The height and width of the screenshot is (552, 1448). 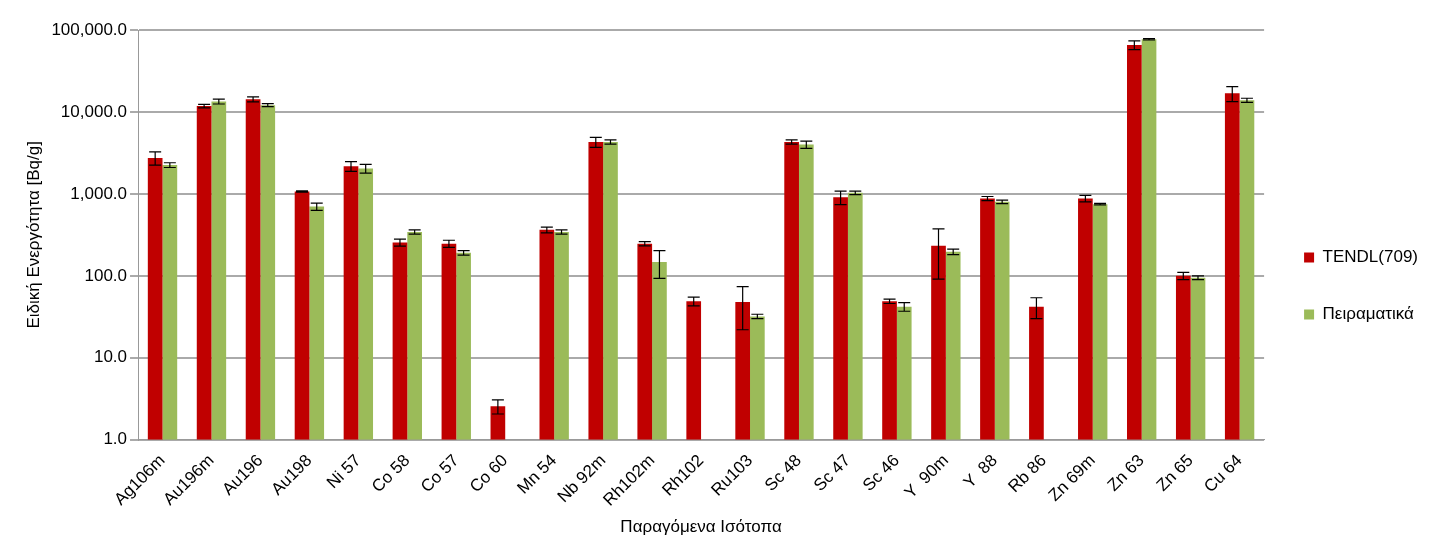 I want to click on y-tick-label: 1,000.0, so click(x=99, y=193).